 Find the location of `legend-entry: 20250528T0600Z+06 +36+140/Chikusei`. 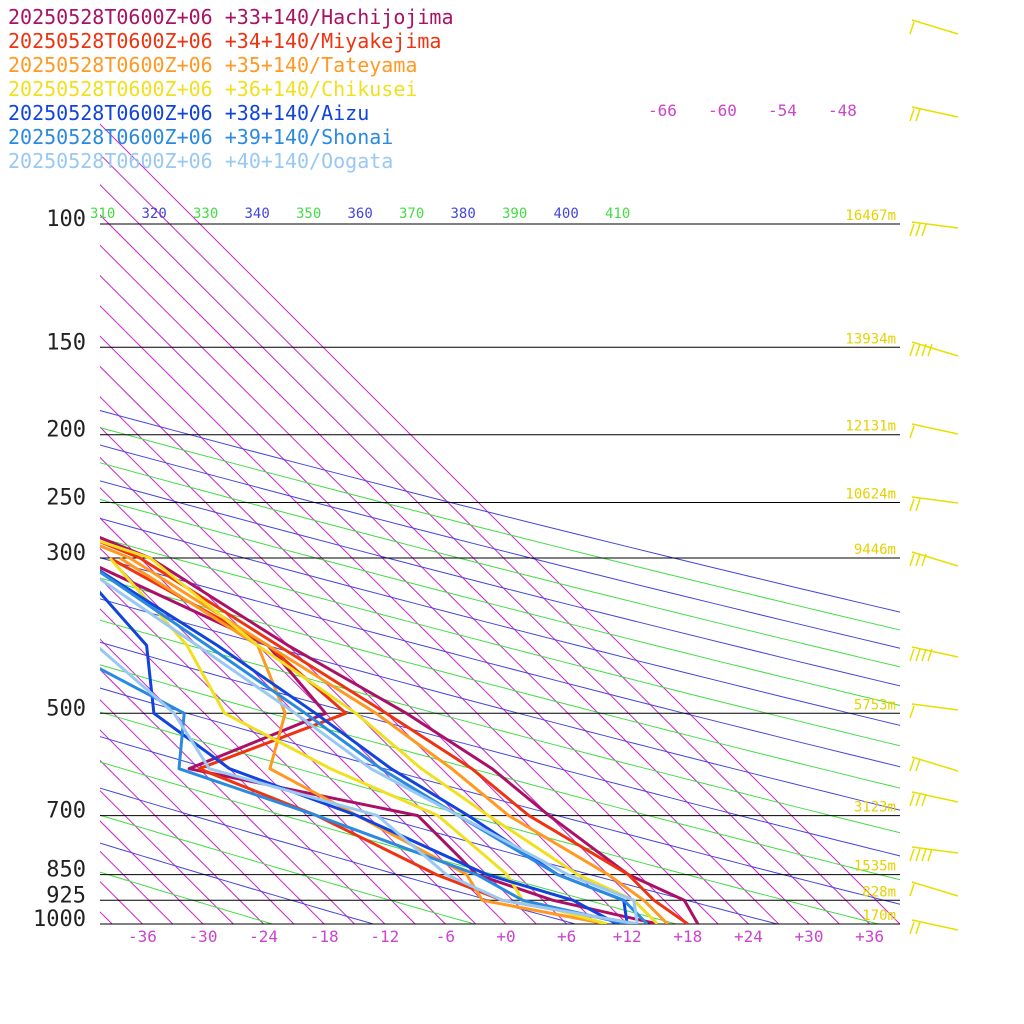

legend-entry: 20250528T0600Z+06 +36+140/Chikusei is located at coordinates (212, 89).